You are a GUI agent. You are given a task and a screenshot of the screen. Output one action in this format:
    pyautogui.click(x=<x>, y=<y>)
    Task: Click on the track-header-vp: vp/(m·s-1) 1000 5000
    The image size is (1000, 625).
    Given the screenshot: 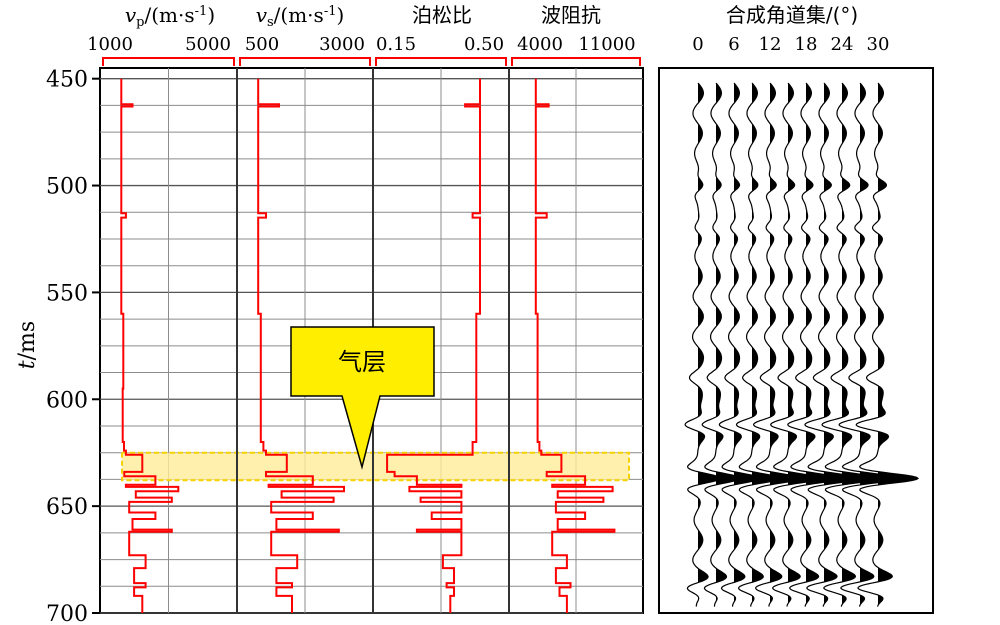 What is the action you would take?
    pyautogui.click(x=159, y=29)
    